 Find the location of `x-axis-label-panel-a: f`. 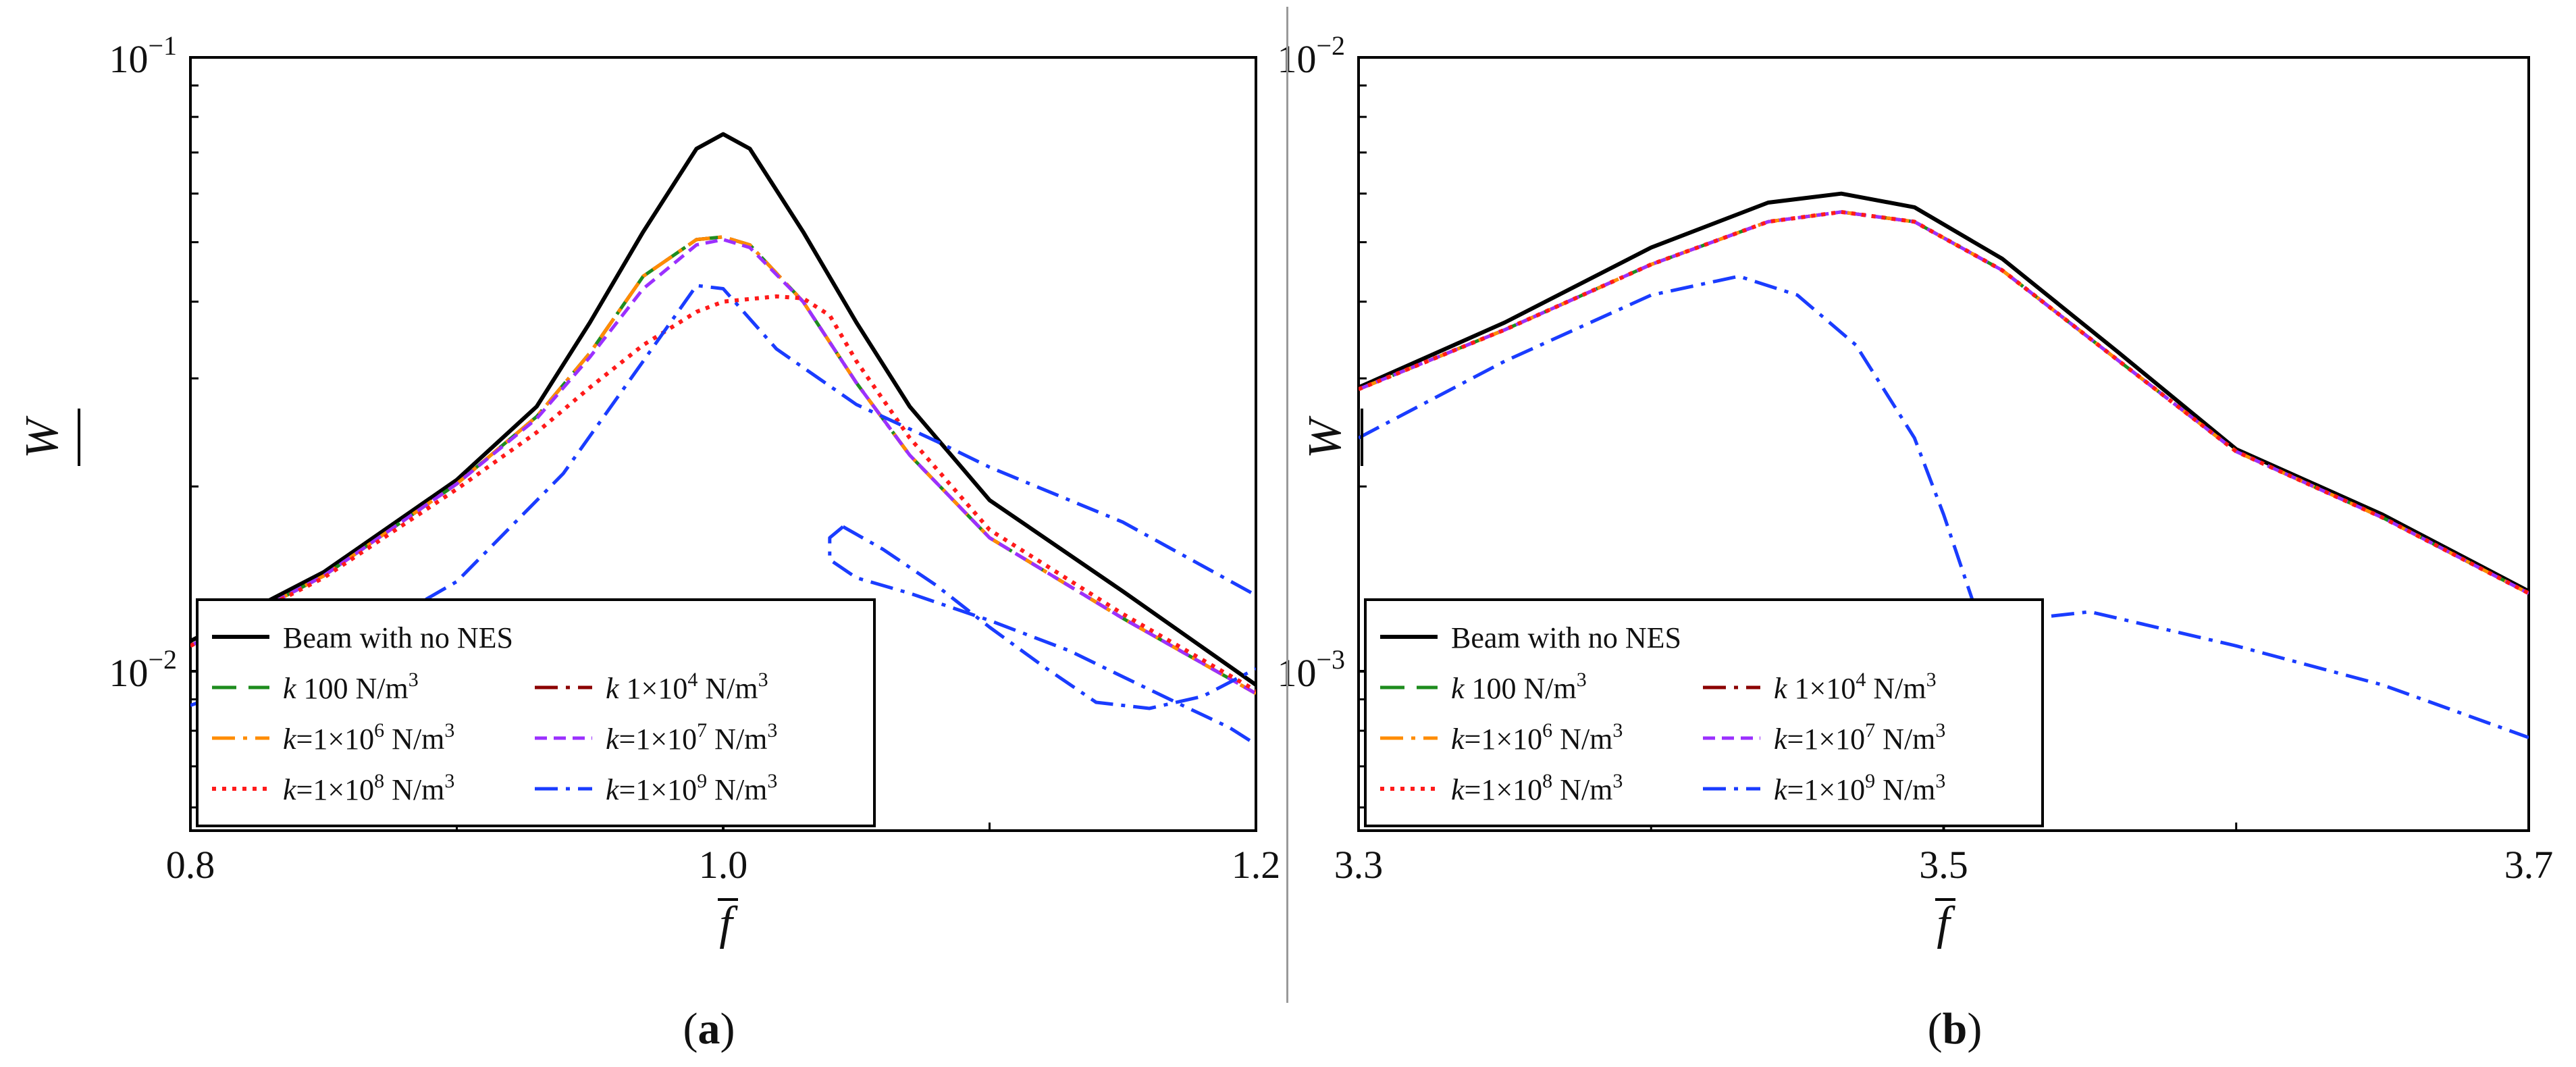

x-axis-label-panel-a: f is located at coordinates (728, 923).